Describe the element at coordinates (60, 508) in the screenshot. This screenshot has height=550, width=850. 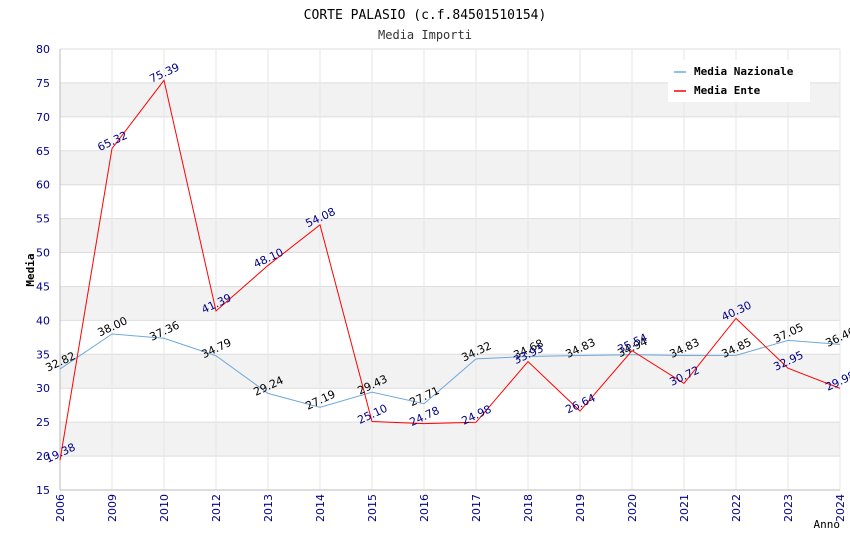
I see `x-tick-label: 2006` at that location.